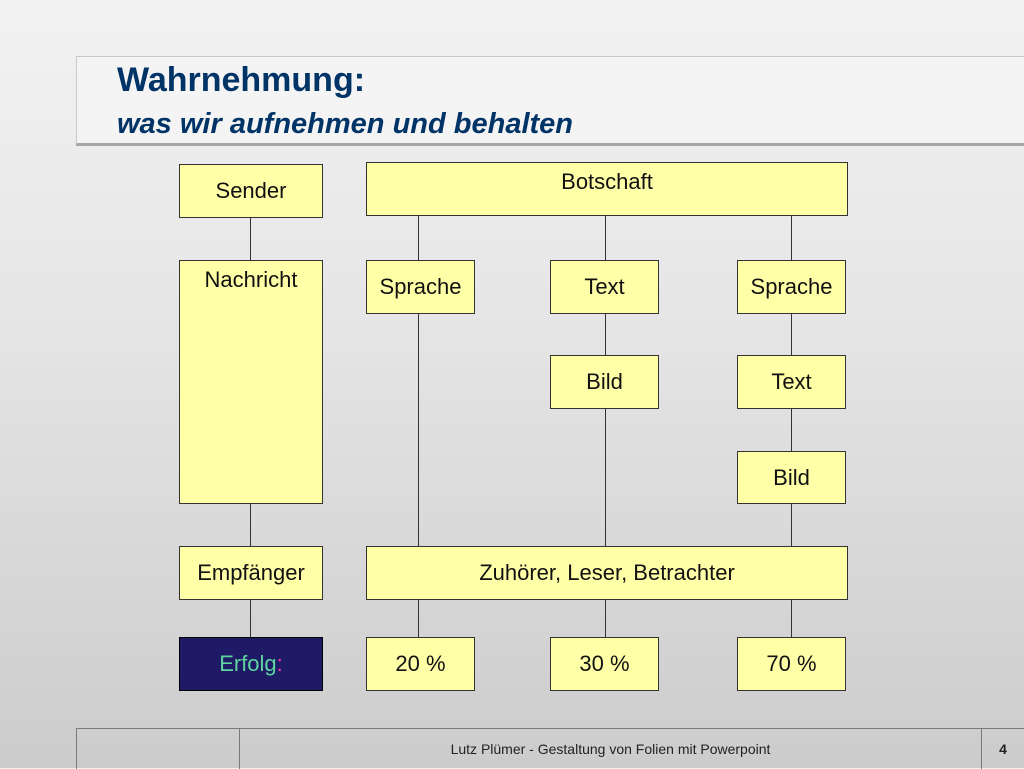 Image resolution: width=1024 pixels, height=769 pixels. What do you see at coordinates (605, 618) in the screenshot?
I see `connector-audience-pct2` at bounding box center [605, 618].